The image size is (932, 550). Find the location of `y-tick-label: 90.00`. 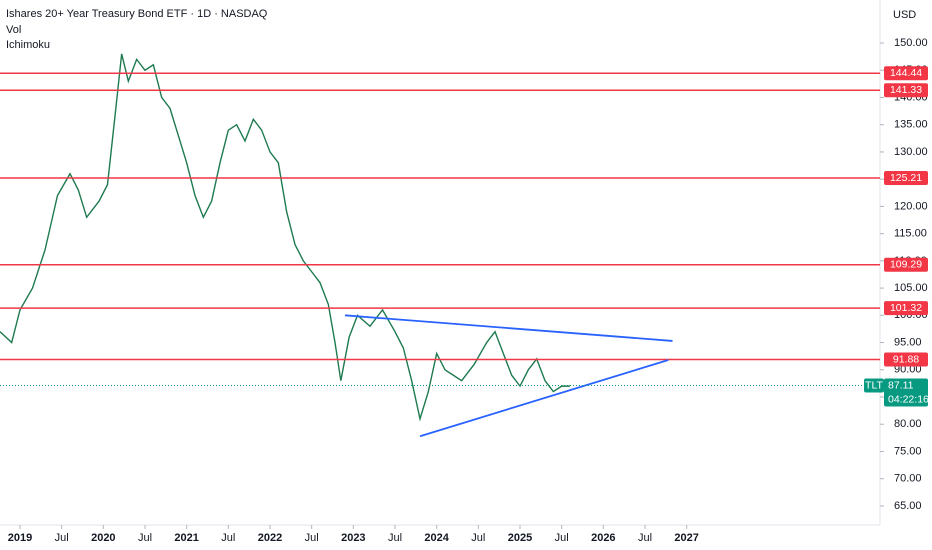

y-tick-label: 90.00 is located at coordinates (908, 370).